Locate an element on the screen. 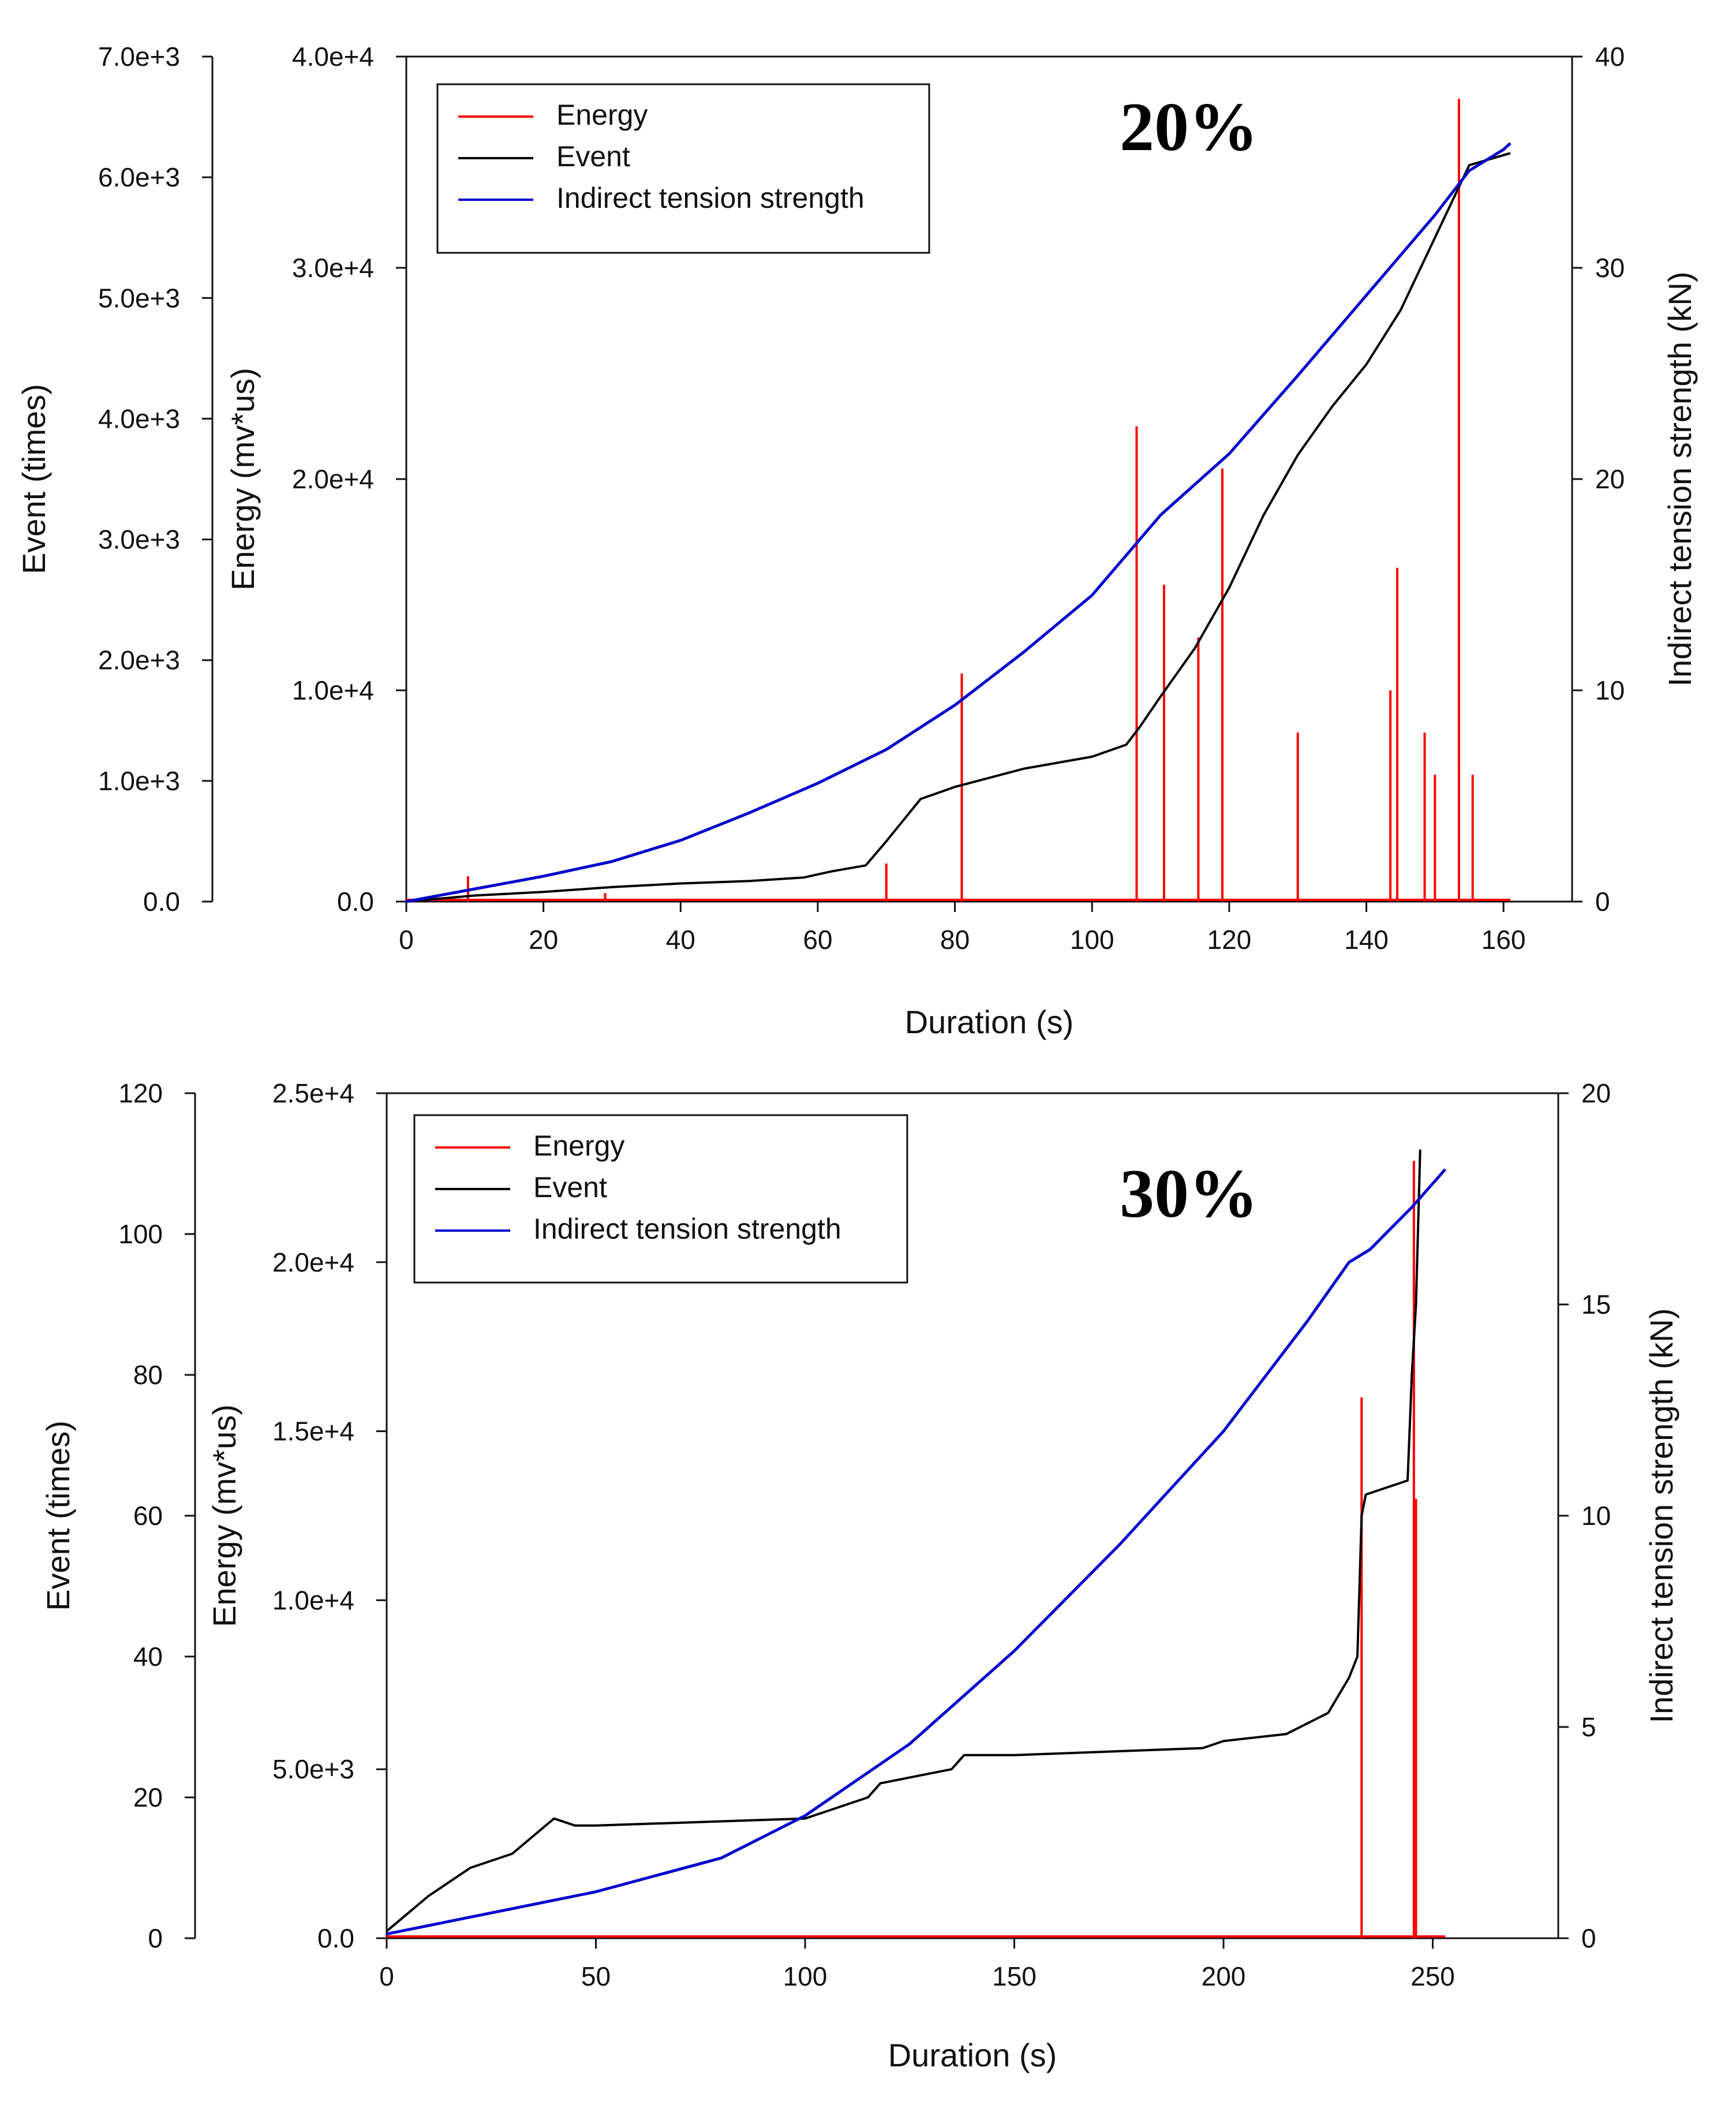  energy-tick-label: 3.0e+4 is located at coordinates (333, 268).